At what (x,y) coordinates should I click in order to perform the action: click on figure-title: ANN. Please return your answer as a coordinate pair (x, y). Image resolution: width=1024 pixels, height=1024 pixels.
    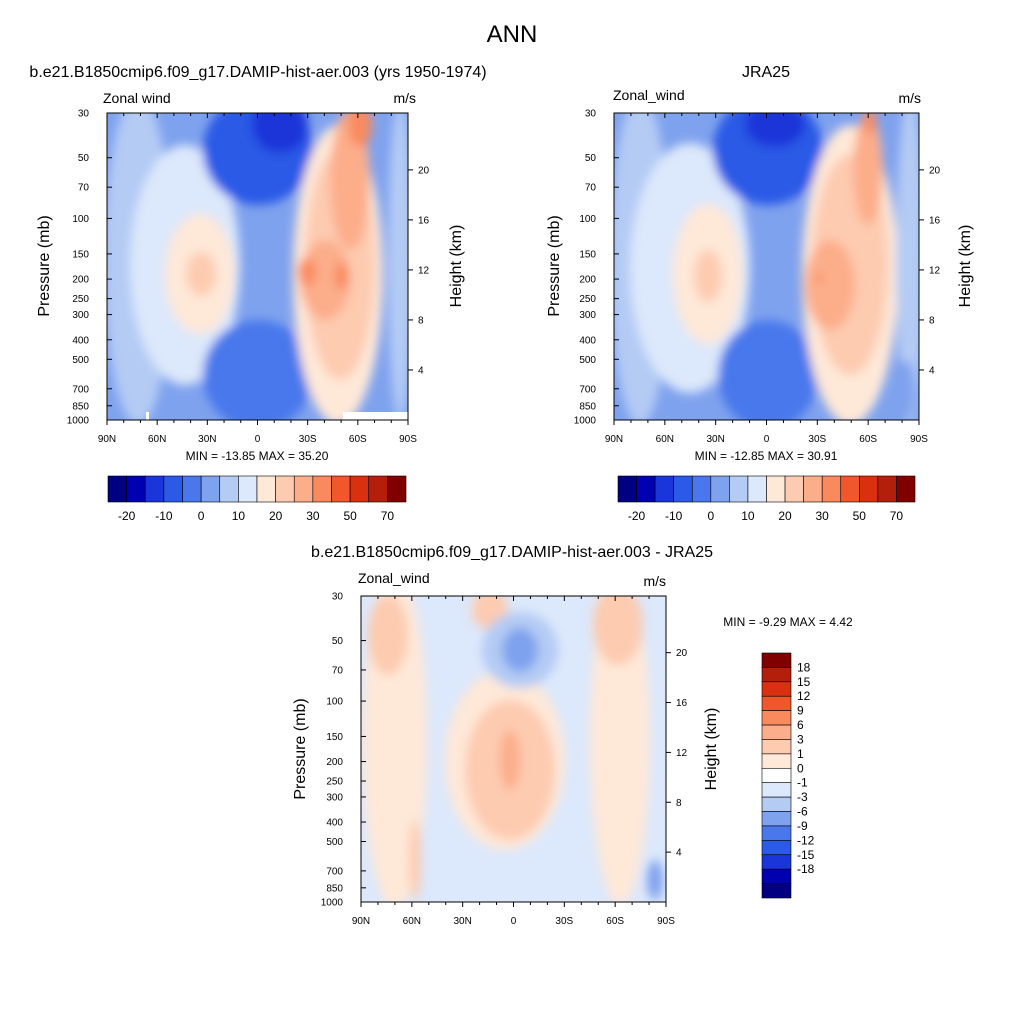
    Looking at the image, I should click on (512, 34).